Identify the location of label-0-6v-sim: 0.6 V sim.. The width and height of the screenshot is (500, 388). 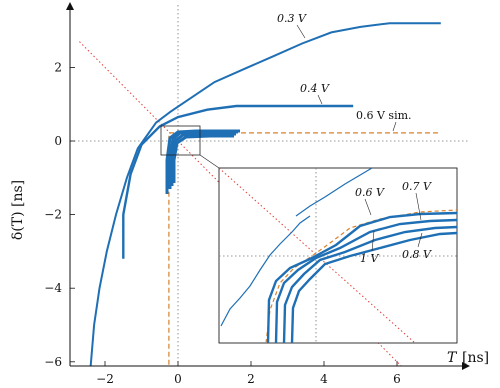
(384, 115).